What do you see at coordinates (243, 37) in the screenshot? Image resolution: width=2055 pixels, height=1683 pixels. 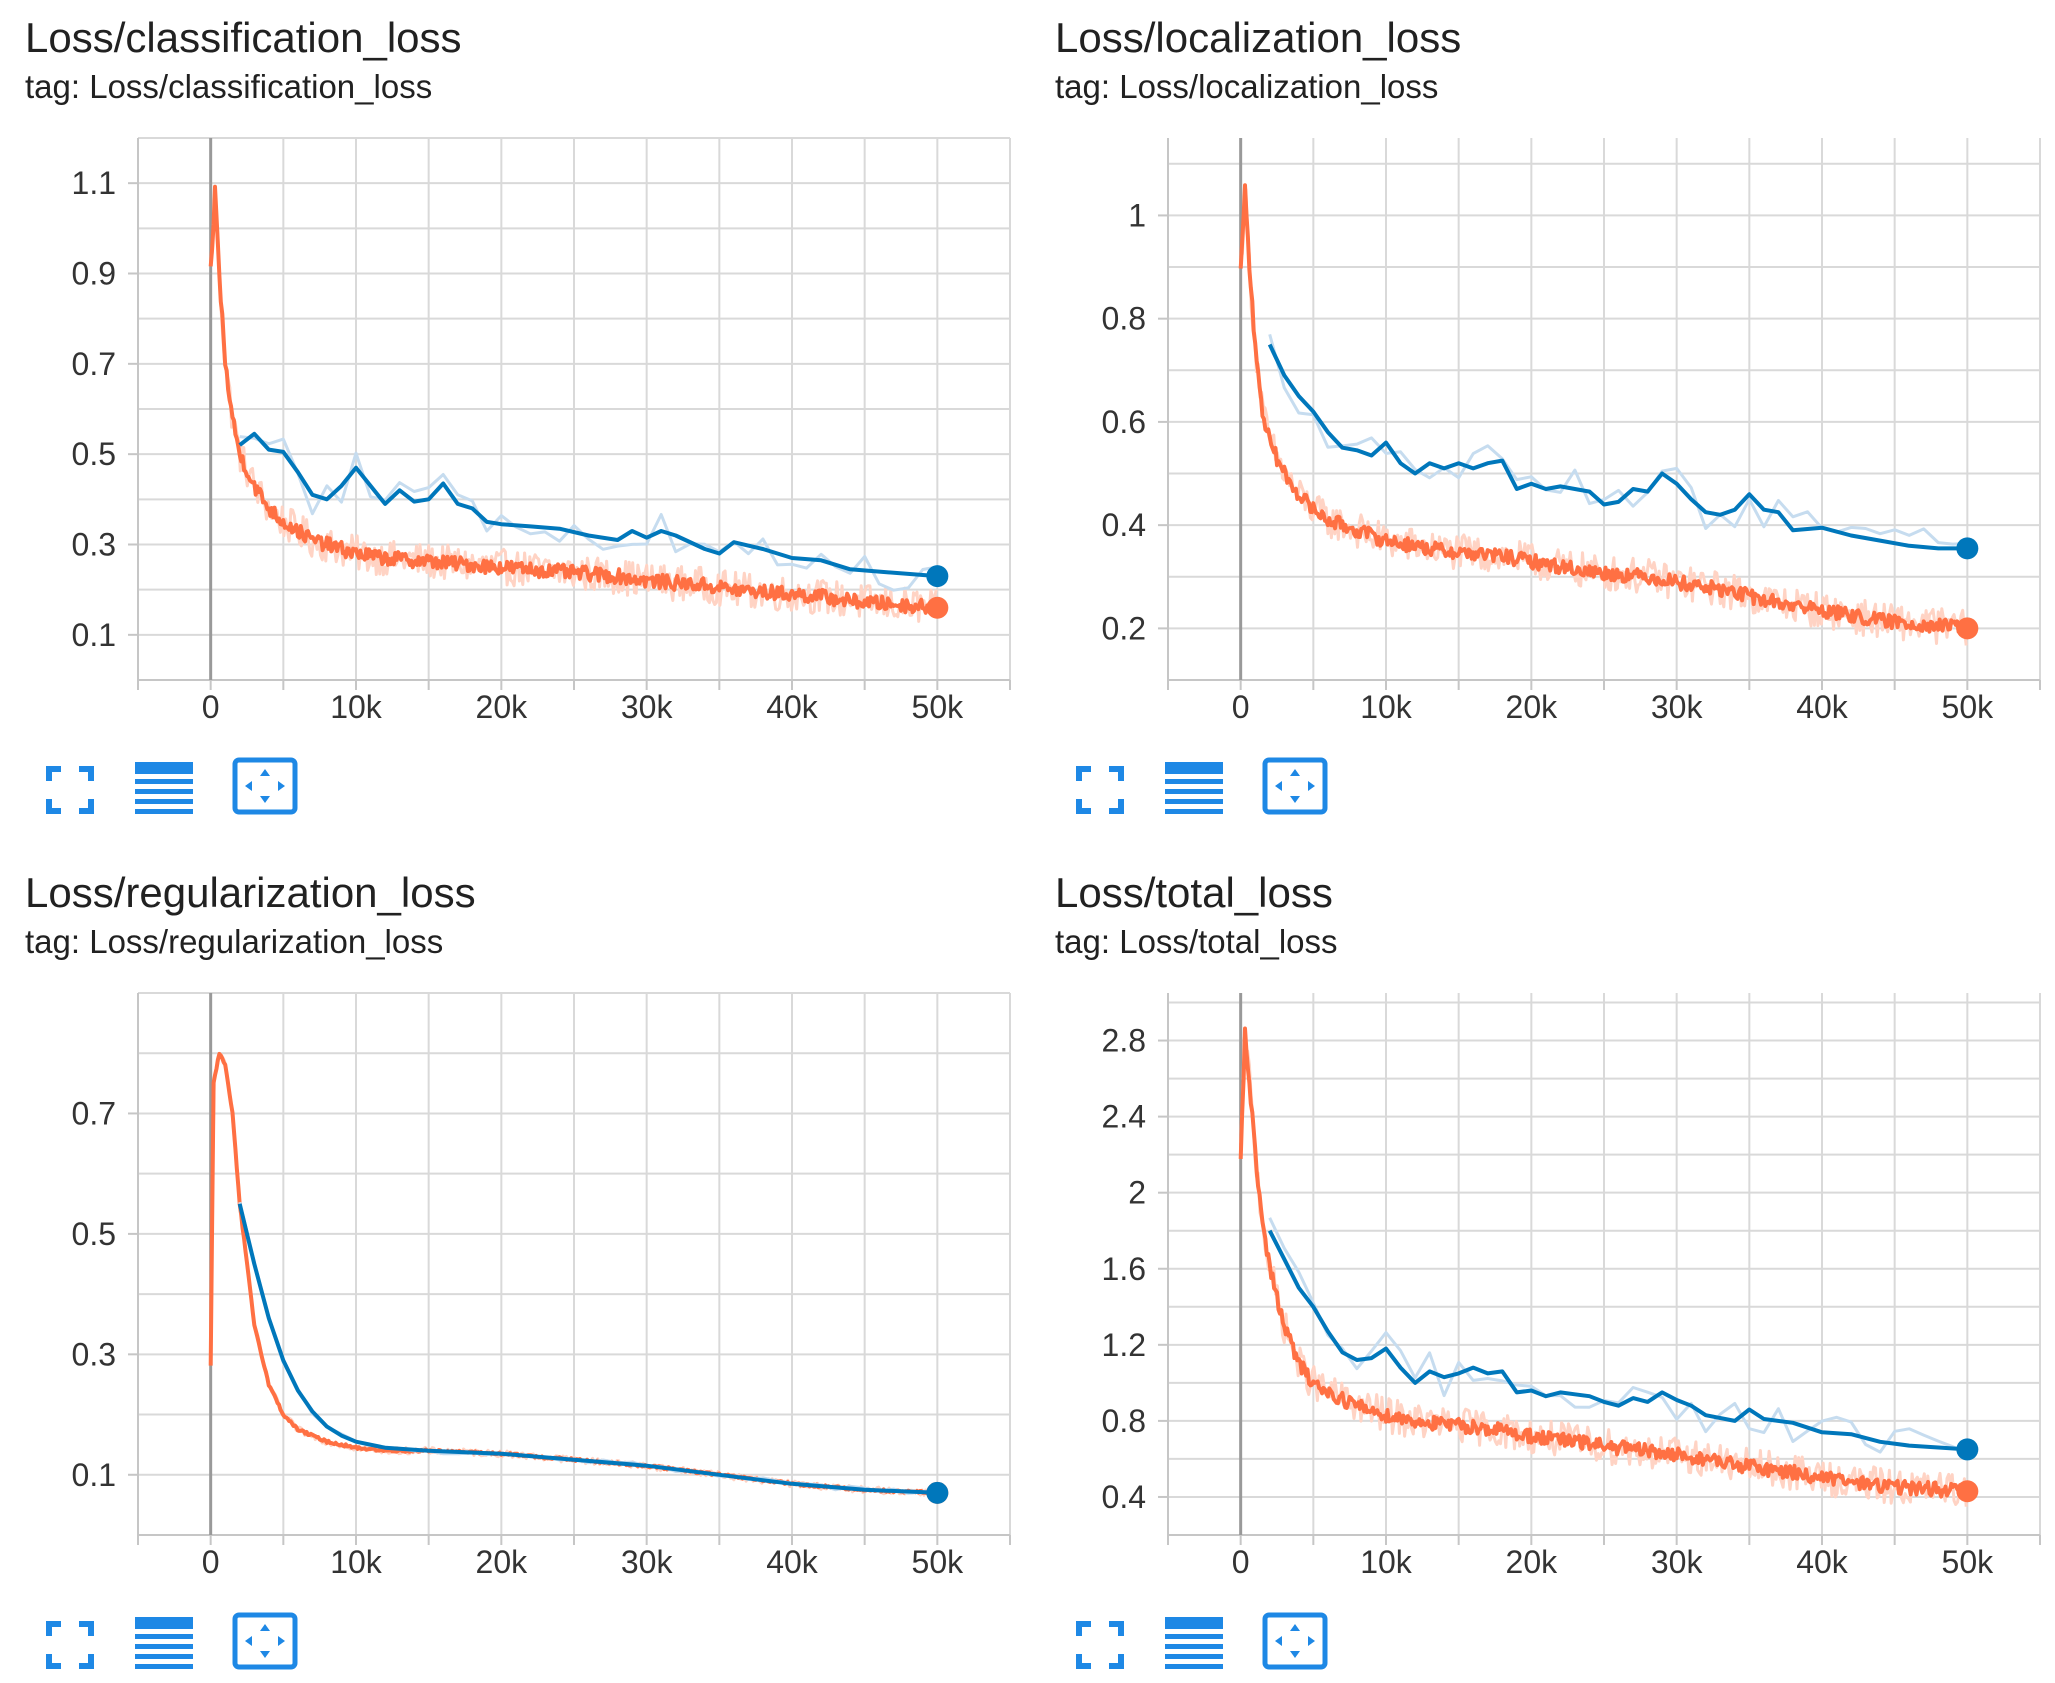 I see `card-title: Loss/classification_loss` at bounding box center [243, 37].